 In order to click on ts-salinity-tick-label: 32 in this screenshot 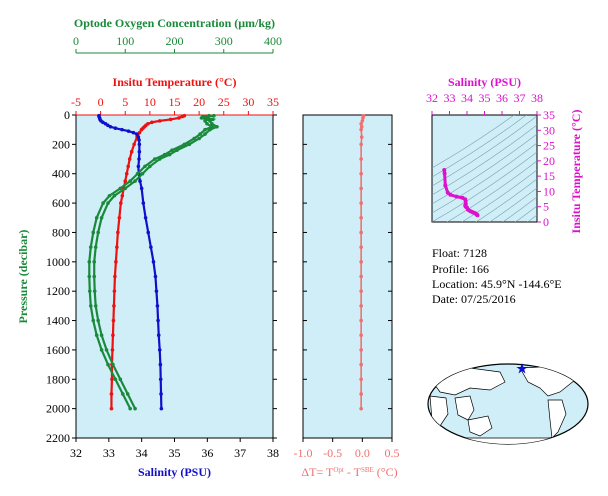, I will do `click(432, 98)`.